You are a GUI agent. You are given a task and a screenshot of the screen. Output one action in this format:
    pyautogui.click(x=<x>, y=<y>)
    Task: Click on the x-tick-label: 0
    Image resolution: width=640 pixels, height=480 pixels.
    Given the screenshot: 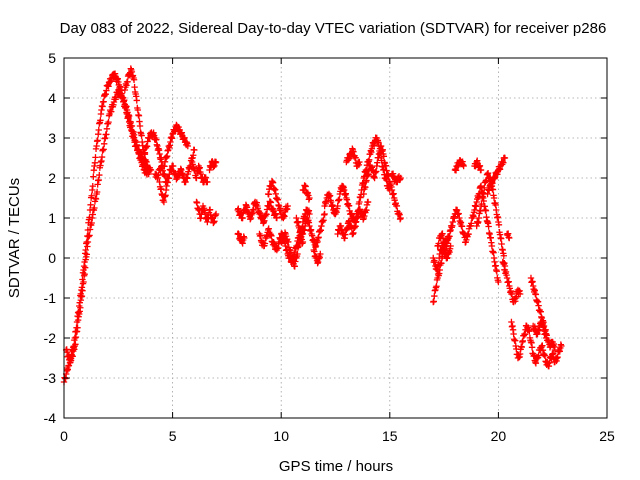 What is the action you would take?
    pyautogui.click(x=64, y=436)
    